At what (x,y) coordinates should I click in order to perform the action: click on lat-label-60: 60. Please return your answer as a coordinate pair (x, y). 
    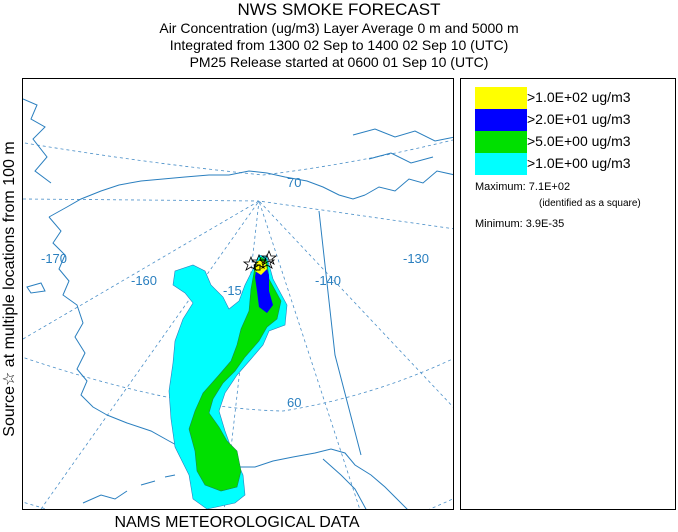
    Looking at the image, I should click on (294, 402).